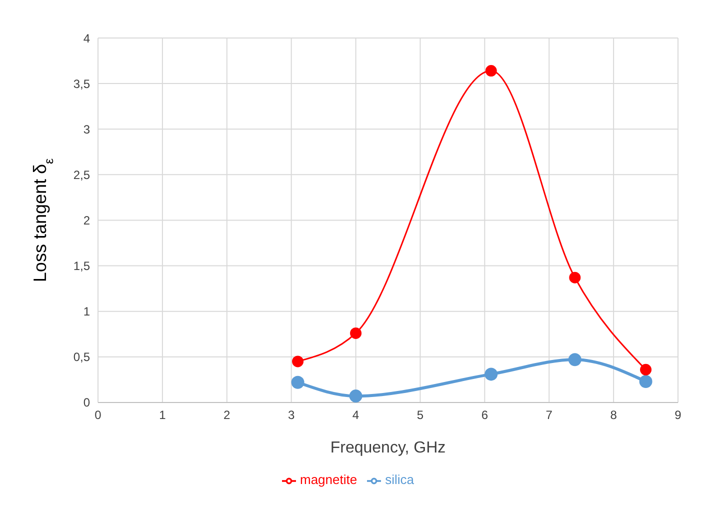 This screenshot has height=505, width=706. What do you see at coordinates (86, 403) in the screenshot?
I see `y-tick-label: 0` at bounding box center [86, 403].